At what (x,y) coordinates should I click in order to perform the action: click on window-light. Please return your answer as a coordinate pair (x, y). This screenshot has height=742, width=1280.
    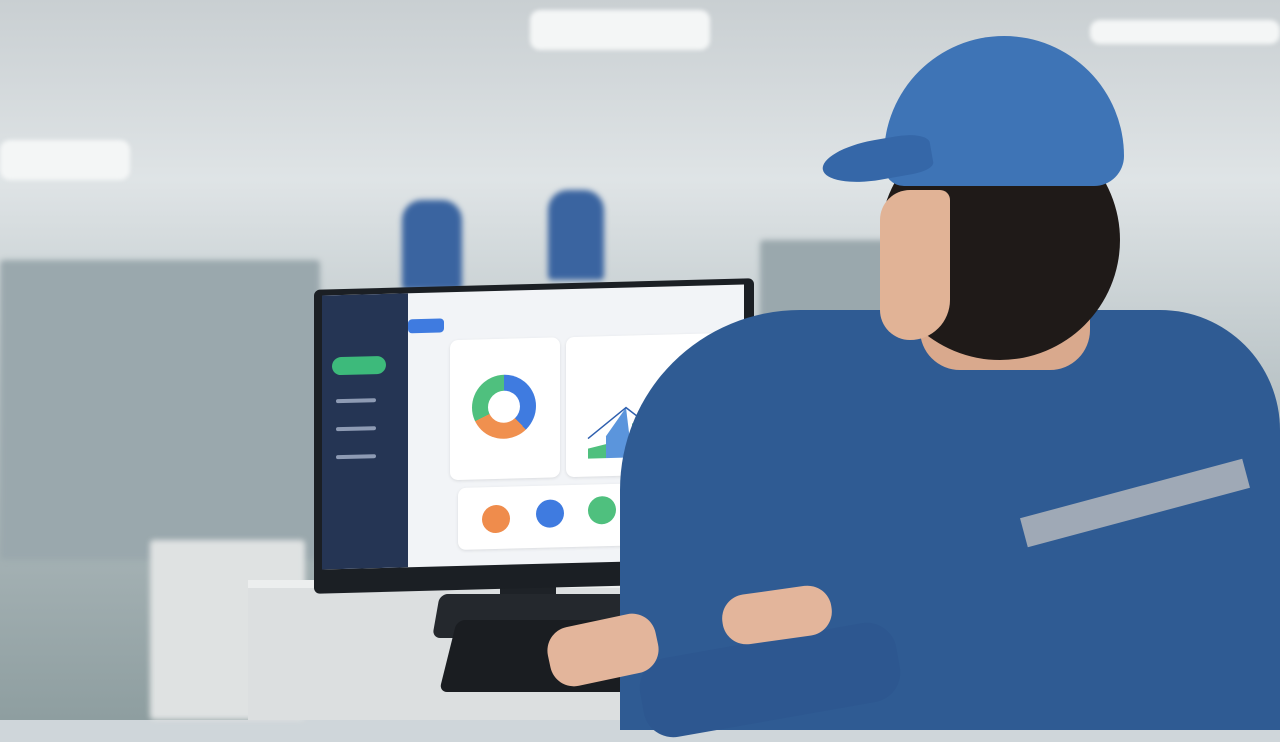
    Looking at the image, I should click on (65, 160).